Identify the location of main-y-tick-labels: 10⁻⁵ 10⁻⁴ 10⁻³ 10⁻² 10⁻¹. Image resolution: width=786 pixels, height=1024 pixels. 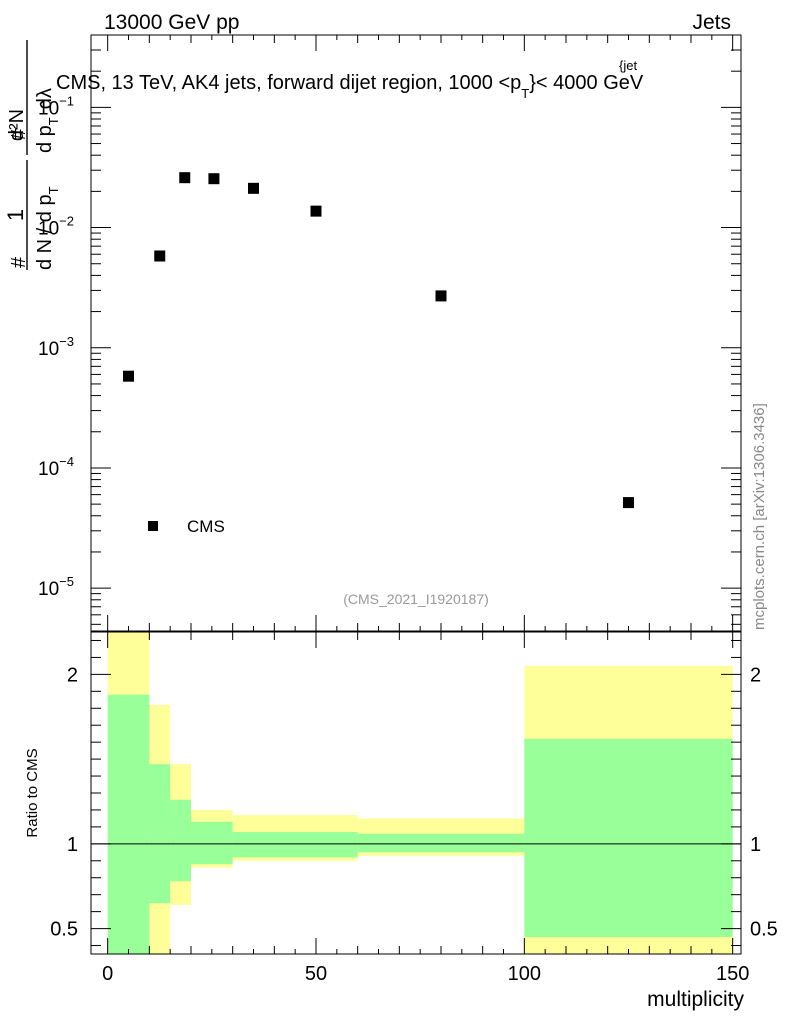
(56, 346).